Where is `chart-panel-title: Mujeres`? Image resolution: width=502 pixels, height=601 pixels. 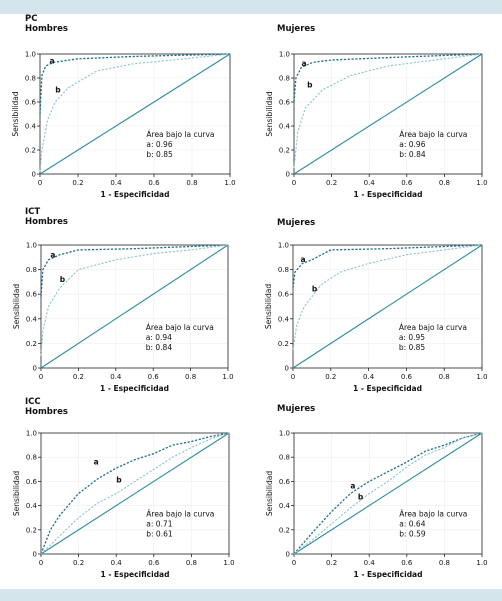
chart-panel-title: Mujeres is located at coordinates (296, 409).